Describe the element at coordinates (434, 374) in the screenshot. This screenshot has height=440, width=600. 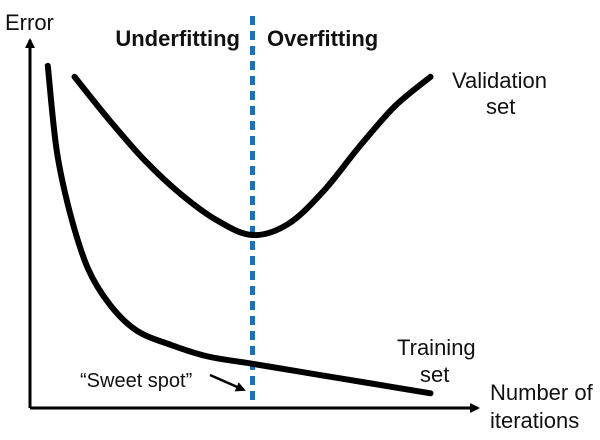
I see `training-label-line2: set` at that location.